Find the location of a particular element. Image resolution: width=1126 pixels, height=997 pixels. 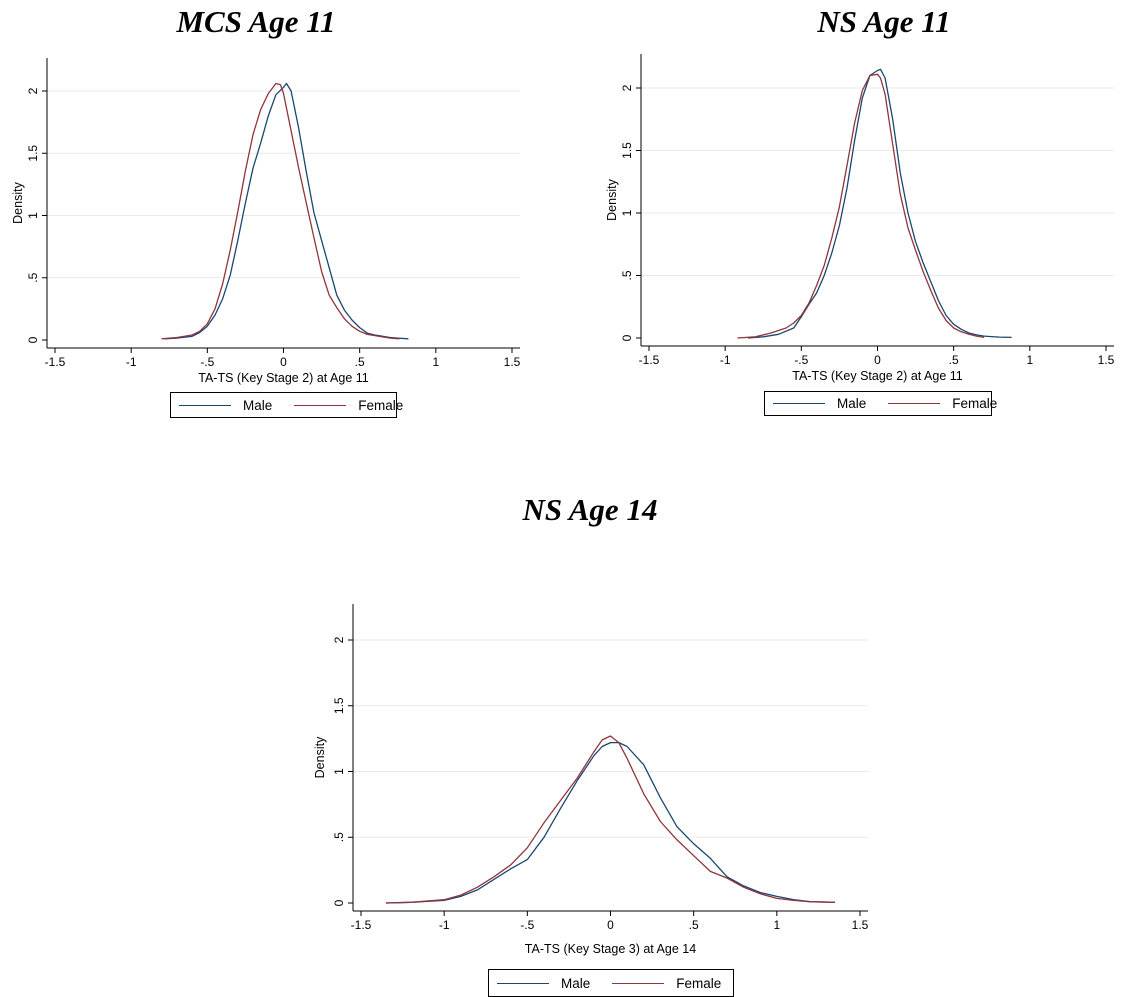

chart-title: MCS Age 11 is located at coordinates (256, 21).